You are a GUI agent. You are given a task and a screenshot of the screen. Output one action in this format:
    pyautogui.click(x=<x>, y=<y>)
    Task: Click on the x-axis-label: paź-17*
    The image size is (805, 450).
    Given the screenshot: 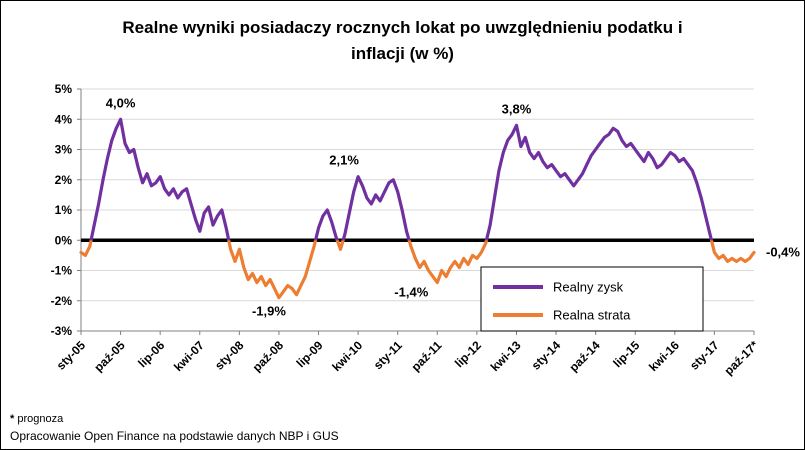 What is the action you would take?
    pyautogui.click(x=742, y=358)
    